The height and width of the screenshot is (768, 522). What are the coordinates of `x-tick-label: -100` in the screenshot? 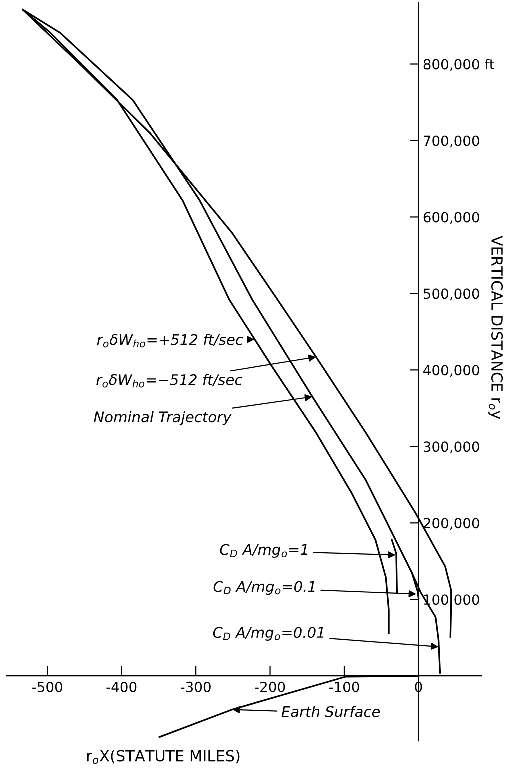 It's located at (344, 687).